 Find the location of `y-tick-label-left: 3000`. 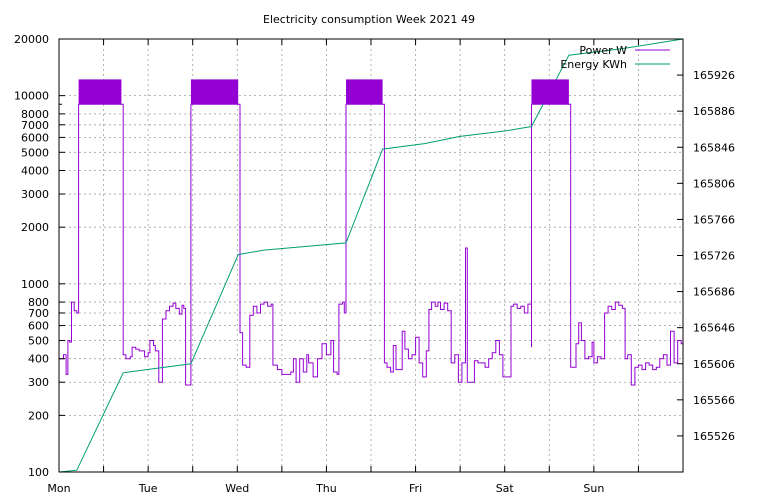

y-tick-label-left: 3000 is located at coordinates (35, 194).